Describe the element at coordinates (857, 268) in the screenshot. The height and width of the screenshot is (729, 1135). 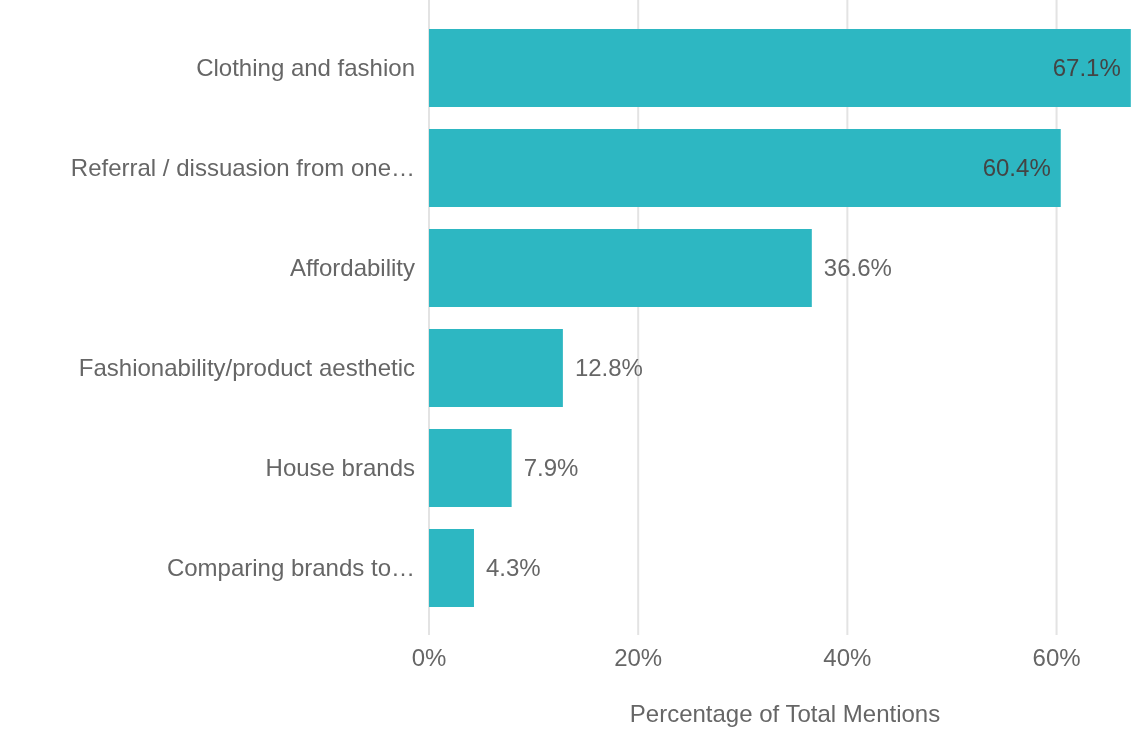
I see `data-label: 36.6%` at that location.